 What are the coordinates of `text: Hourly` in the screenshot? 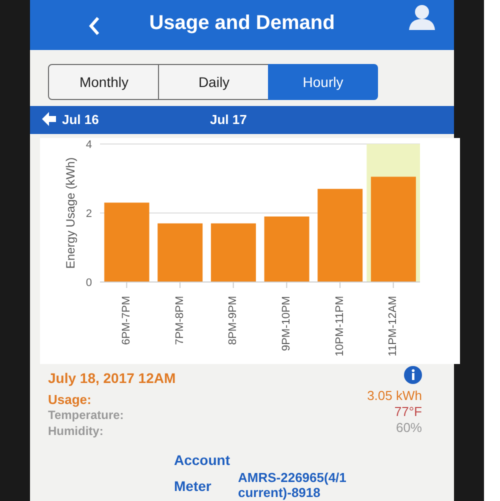 It's located at (323, 82).